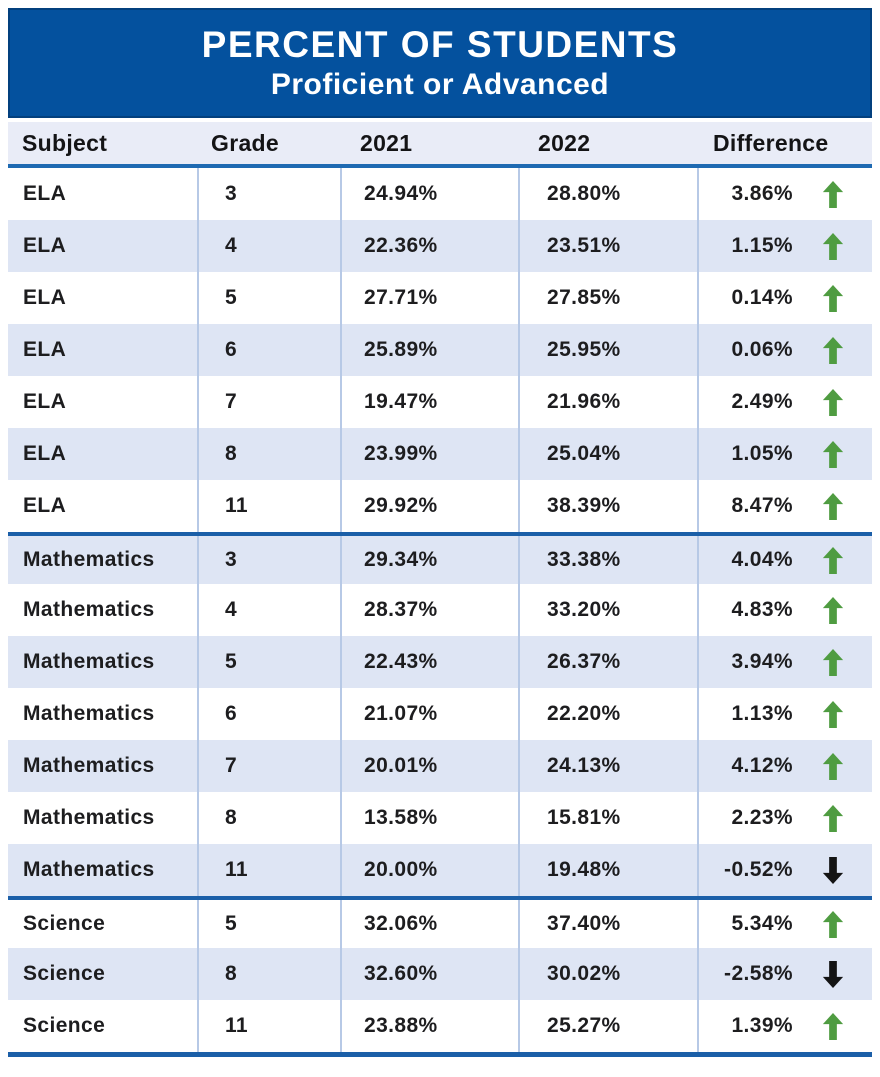 The height and width of the screenshot is (1077, 880). I want to click on difference-value: 0.06%, so click(762, 349).